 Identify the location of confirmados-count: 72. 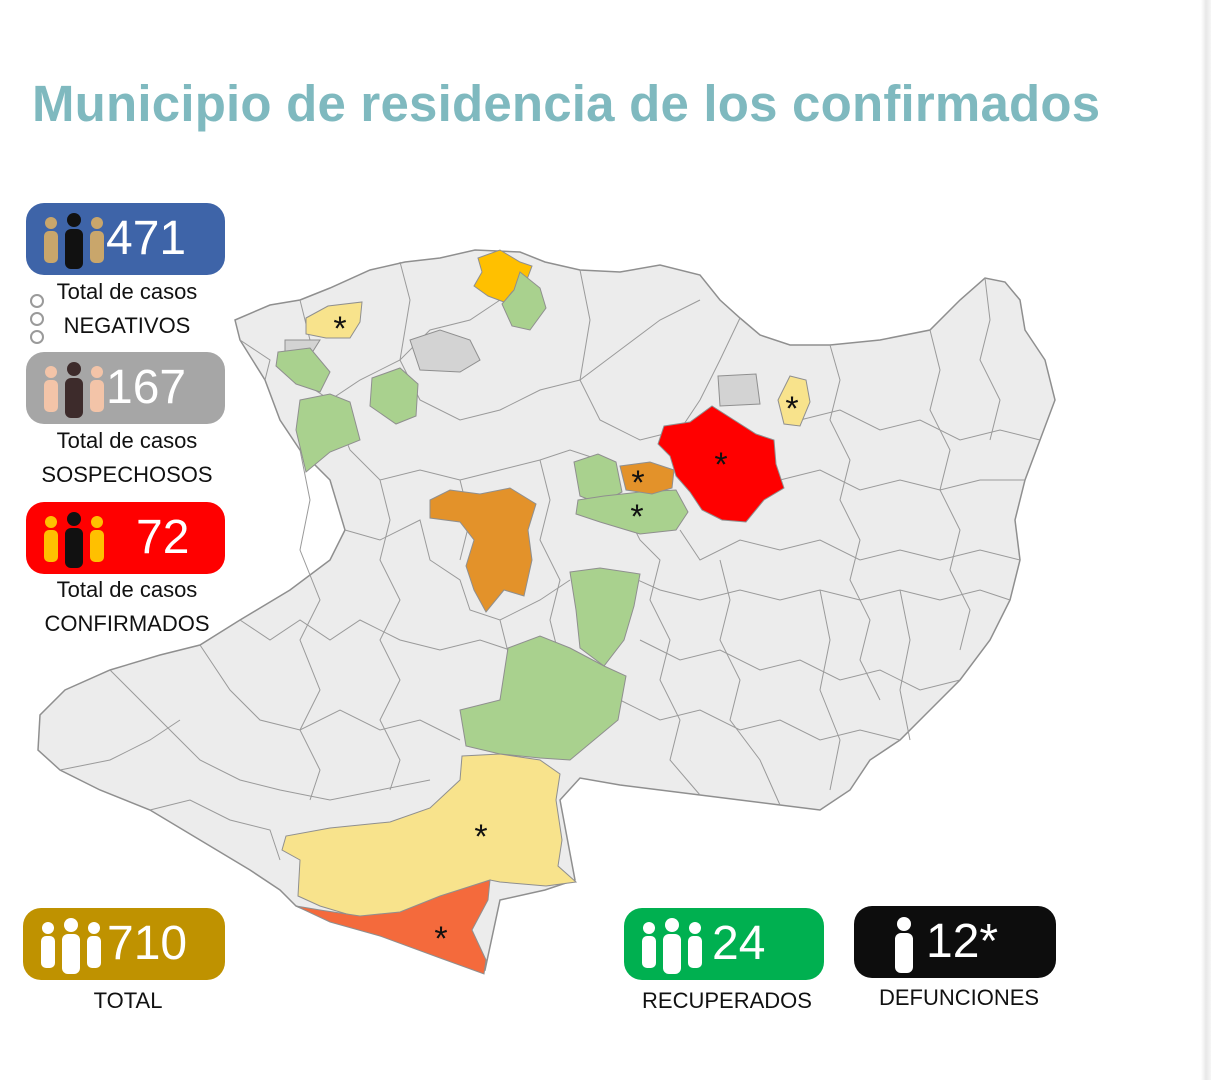
(163, 537).